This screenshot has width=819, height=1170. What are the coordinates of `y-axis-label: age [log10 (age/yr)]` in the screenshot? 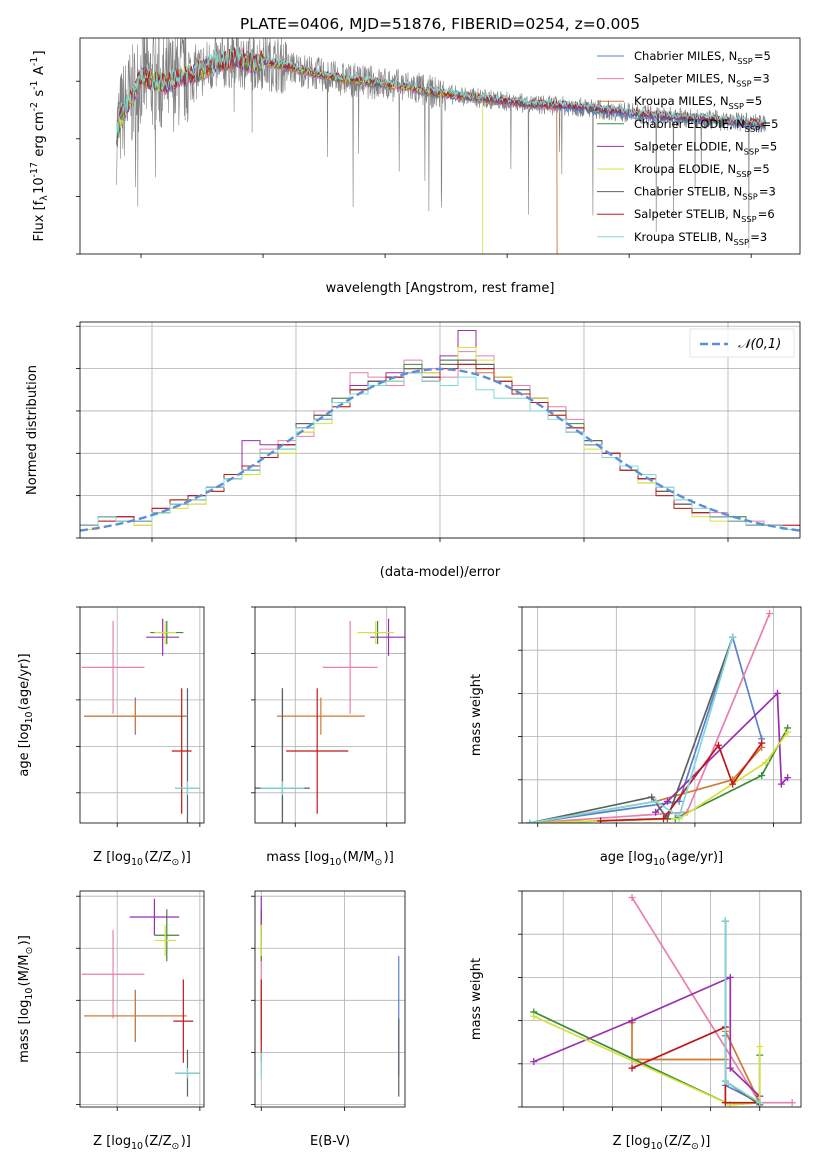 It's located at (26, 714).